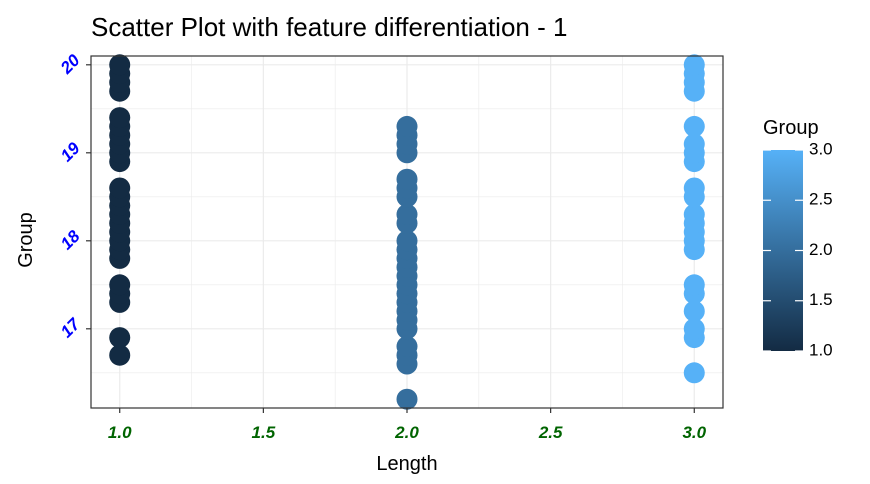 This screenshot has width=870, height=484. Describe the element at coordinates (264, 432) in the screenshot. I see `x-tick-label: 1.5` at that location.